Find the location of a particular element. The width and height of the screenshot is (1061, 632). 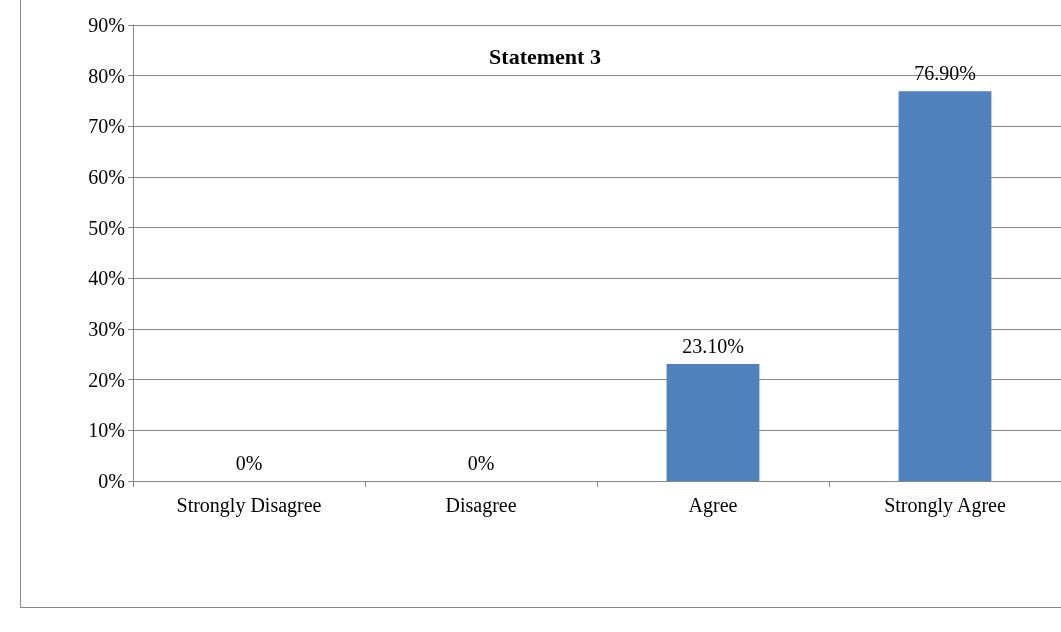

y-tick-label: 10% is located at coordinates (106, 430).